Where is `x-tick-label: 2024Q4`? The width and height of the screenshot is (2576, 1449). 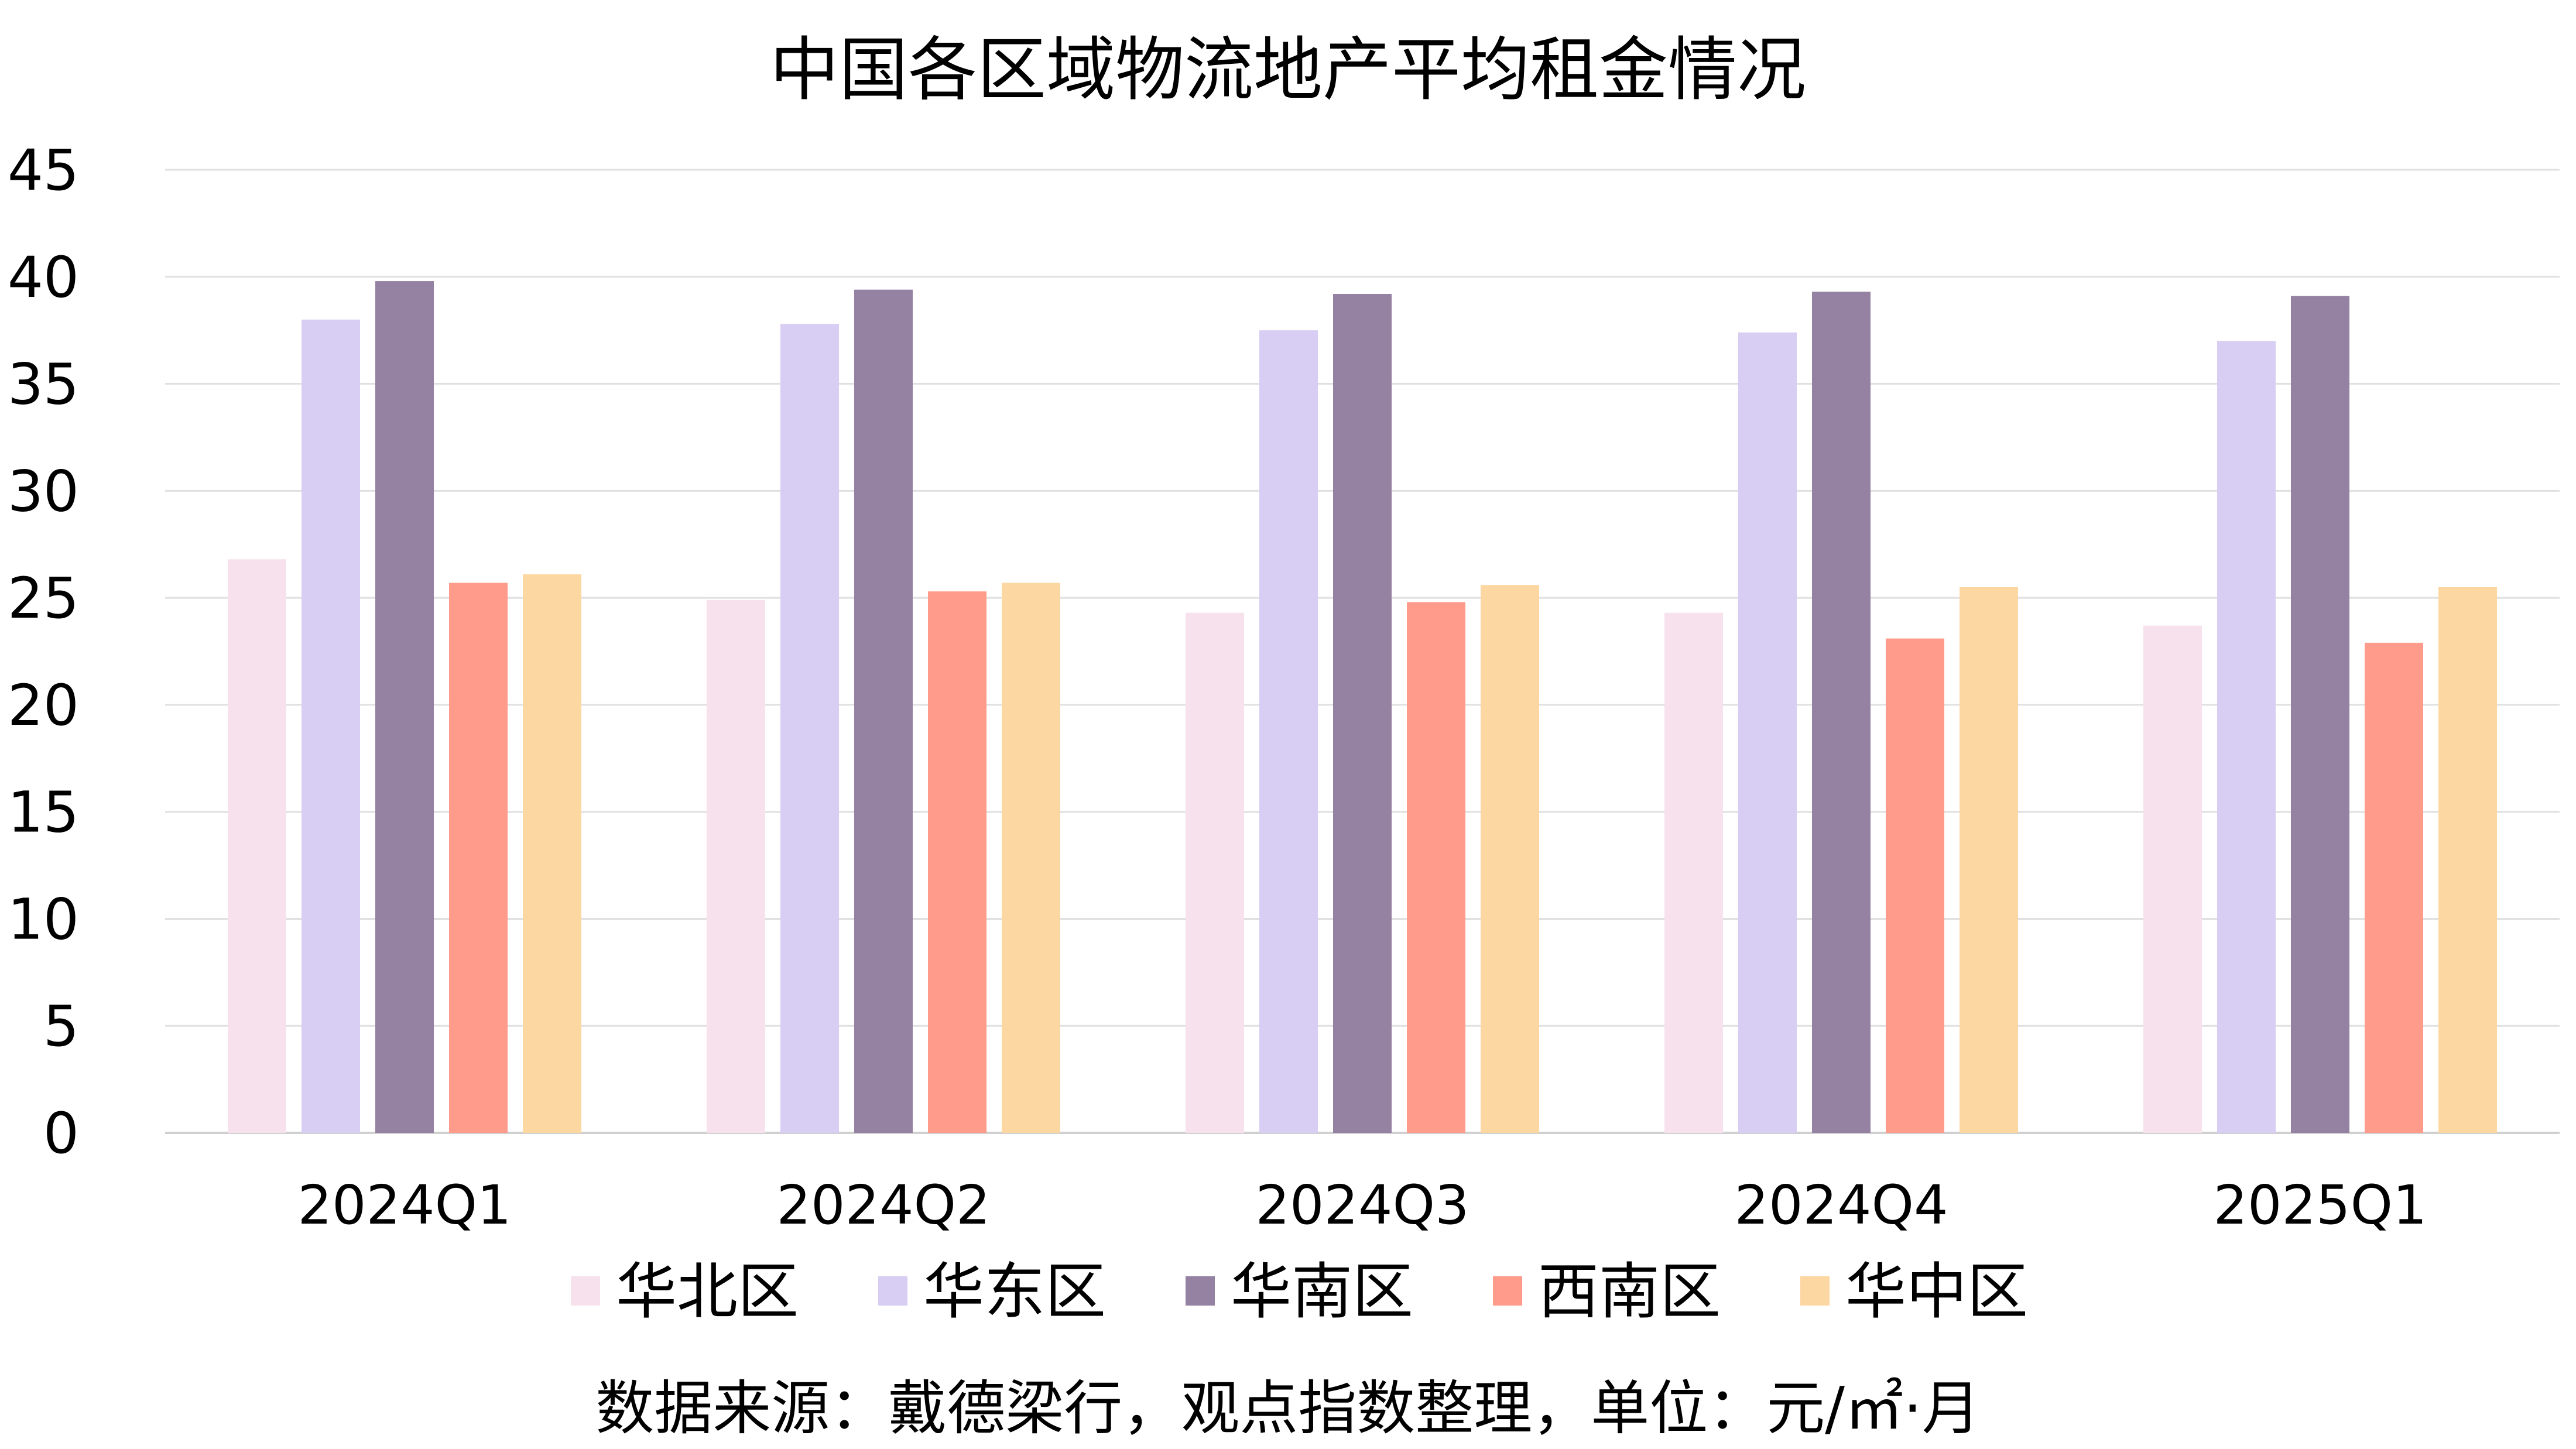
x-tick-label: 2024Q4 is located at coordinates (1841, 1205).